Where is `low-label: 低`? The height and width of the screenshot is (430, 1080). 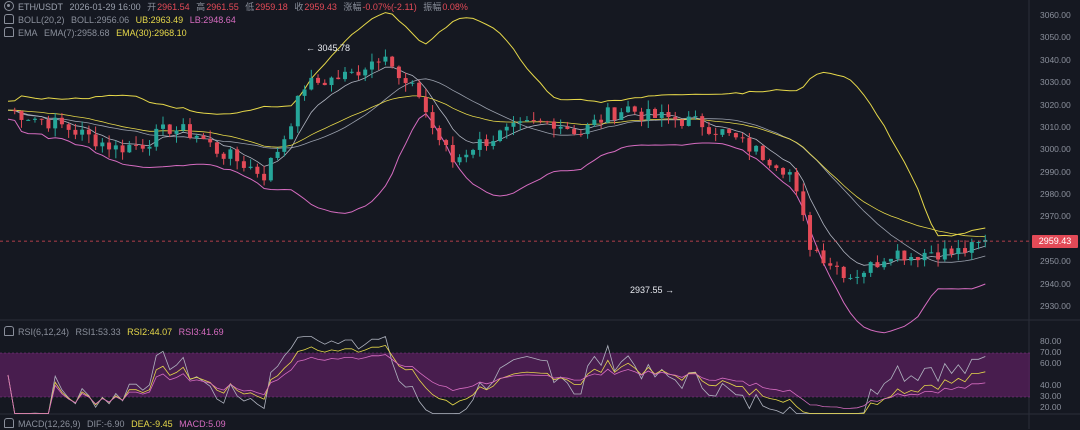 low-label: 低 is located at coordinates (250, 7).